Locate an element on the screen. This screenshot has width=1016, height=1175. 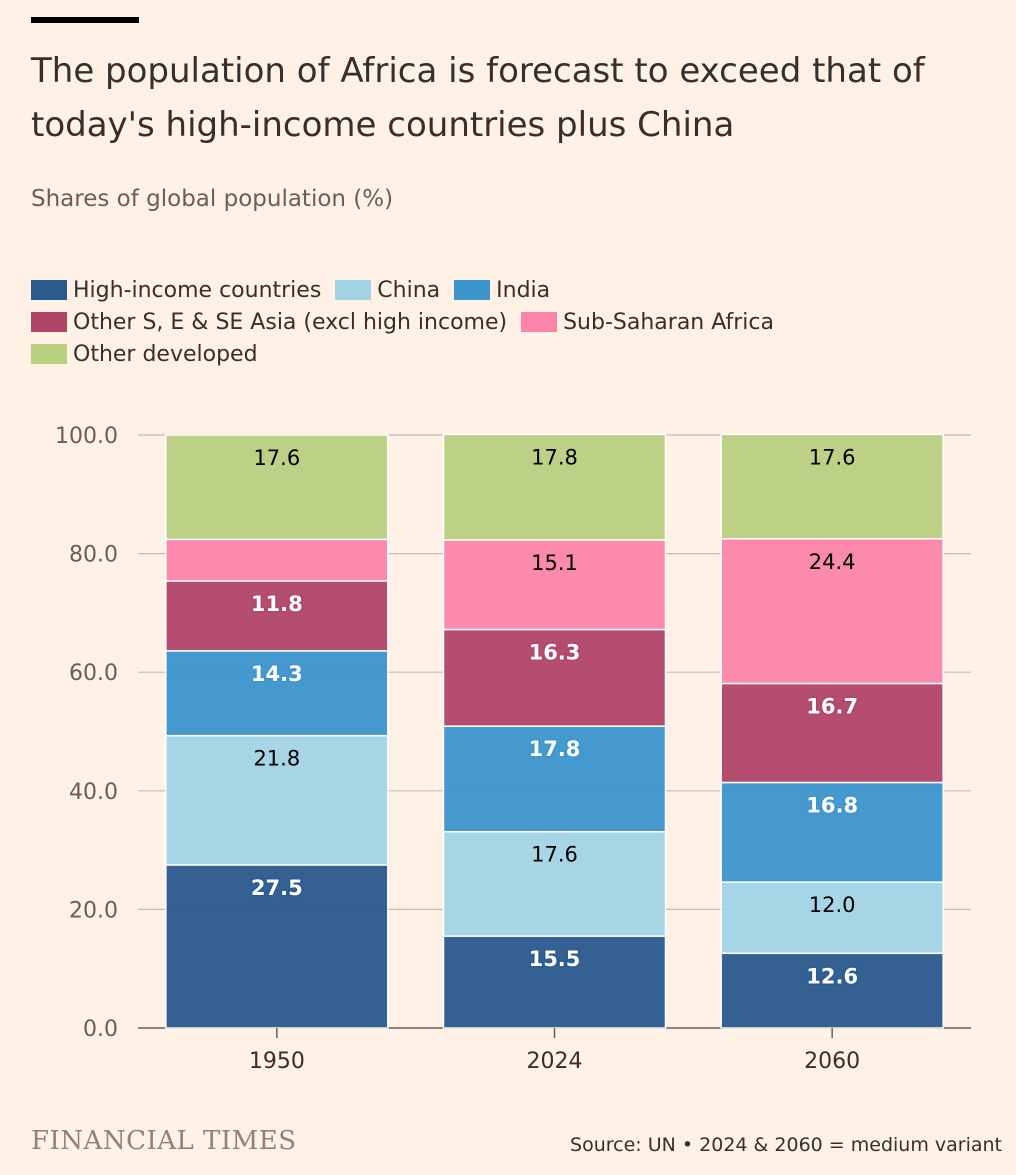
legend-label: High-income countries is located at coordinates (197, 290).